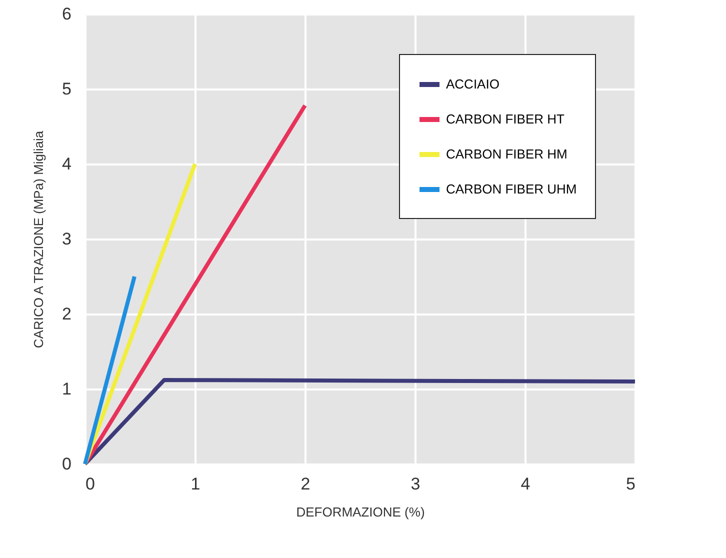 The width and height of the screenshot is (726, 558). What do you see at coordinates (38, 239) in the screenshot?
I see `y-axis-title: CARICO A TRAZIONE (MPa) Migliaia` at bounding box center [38, 239].